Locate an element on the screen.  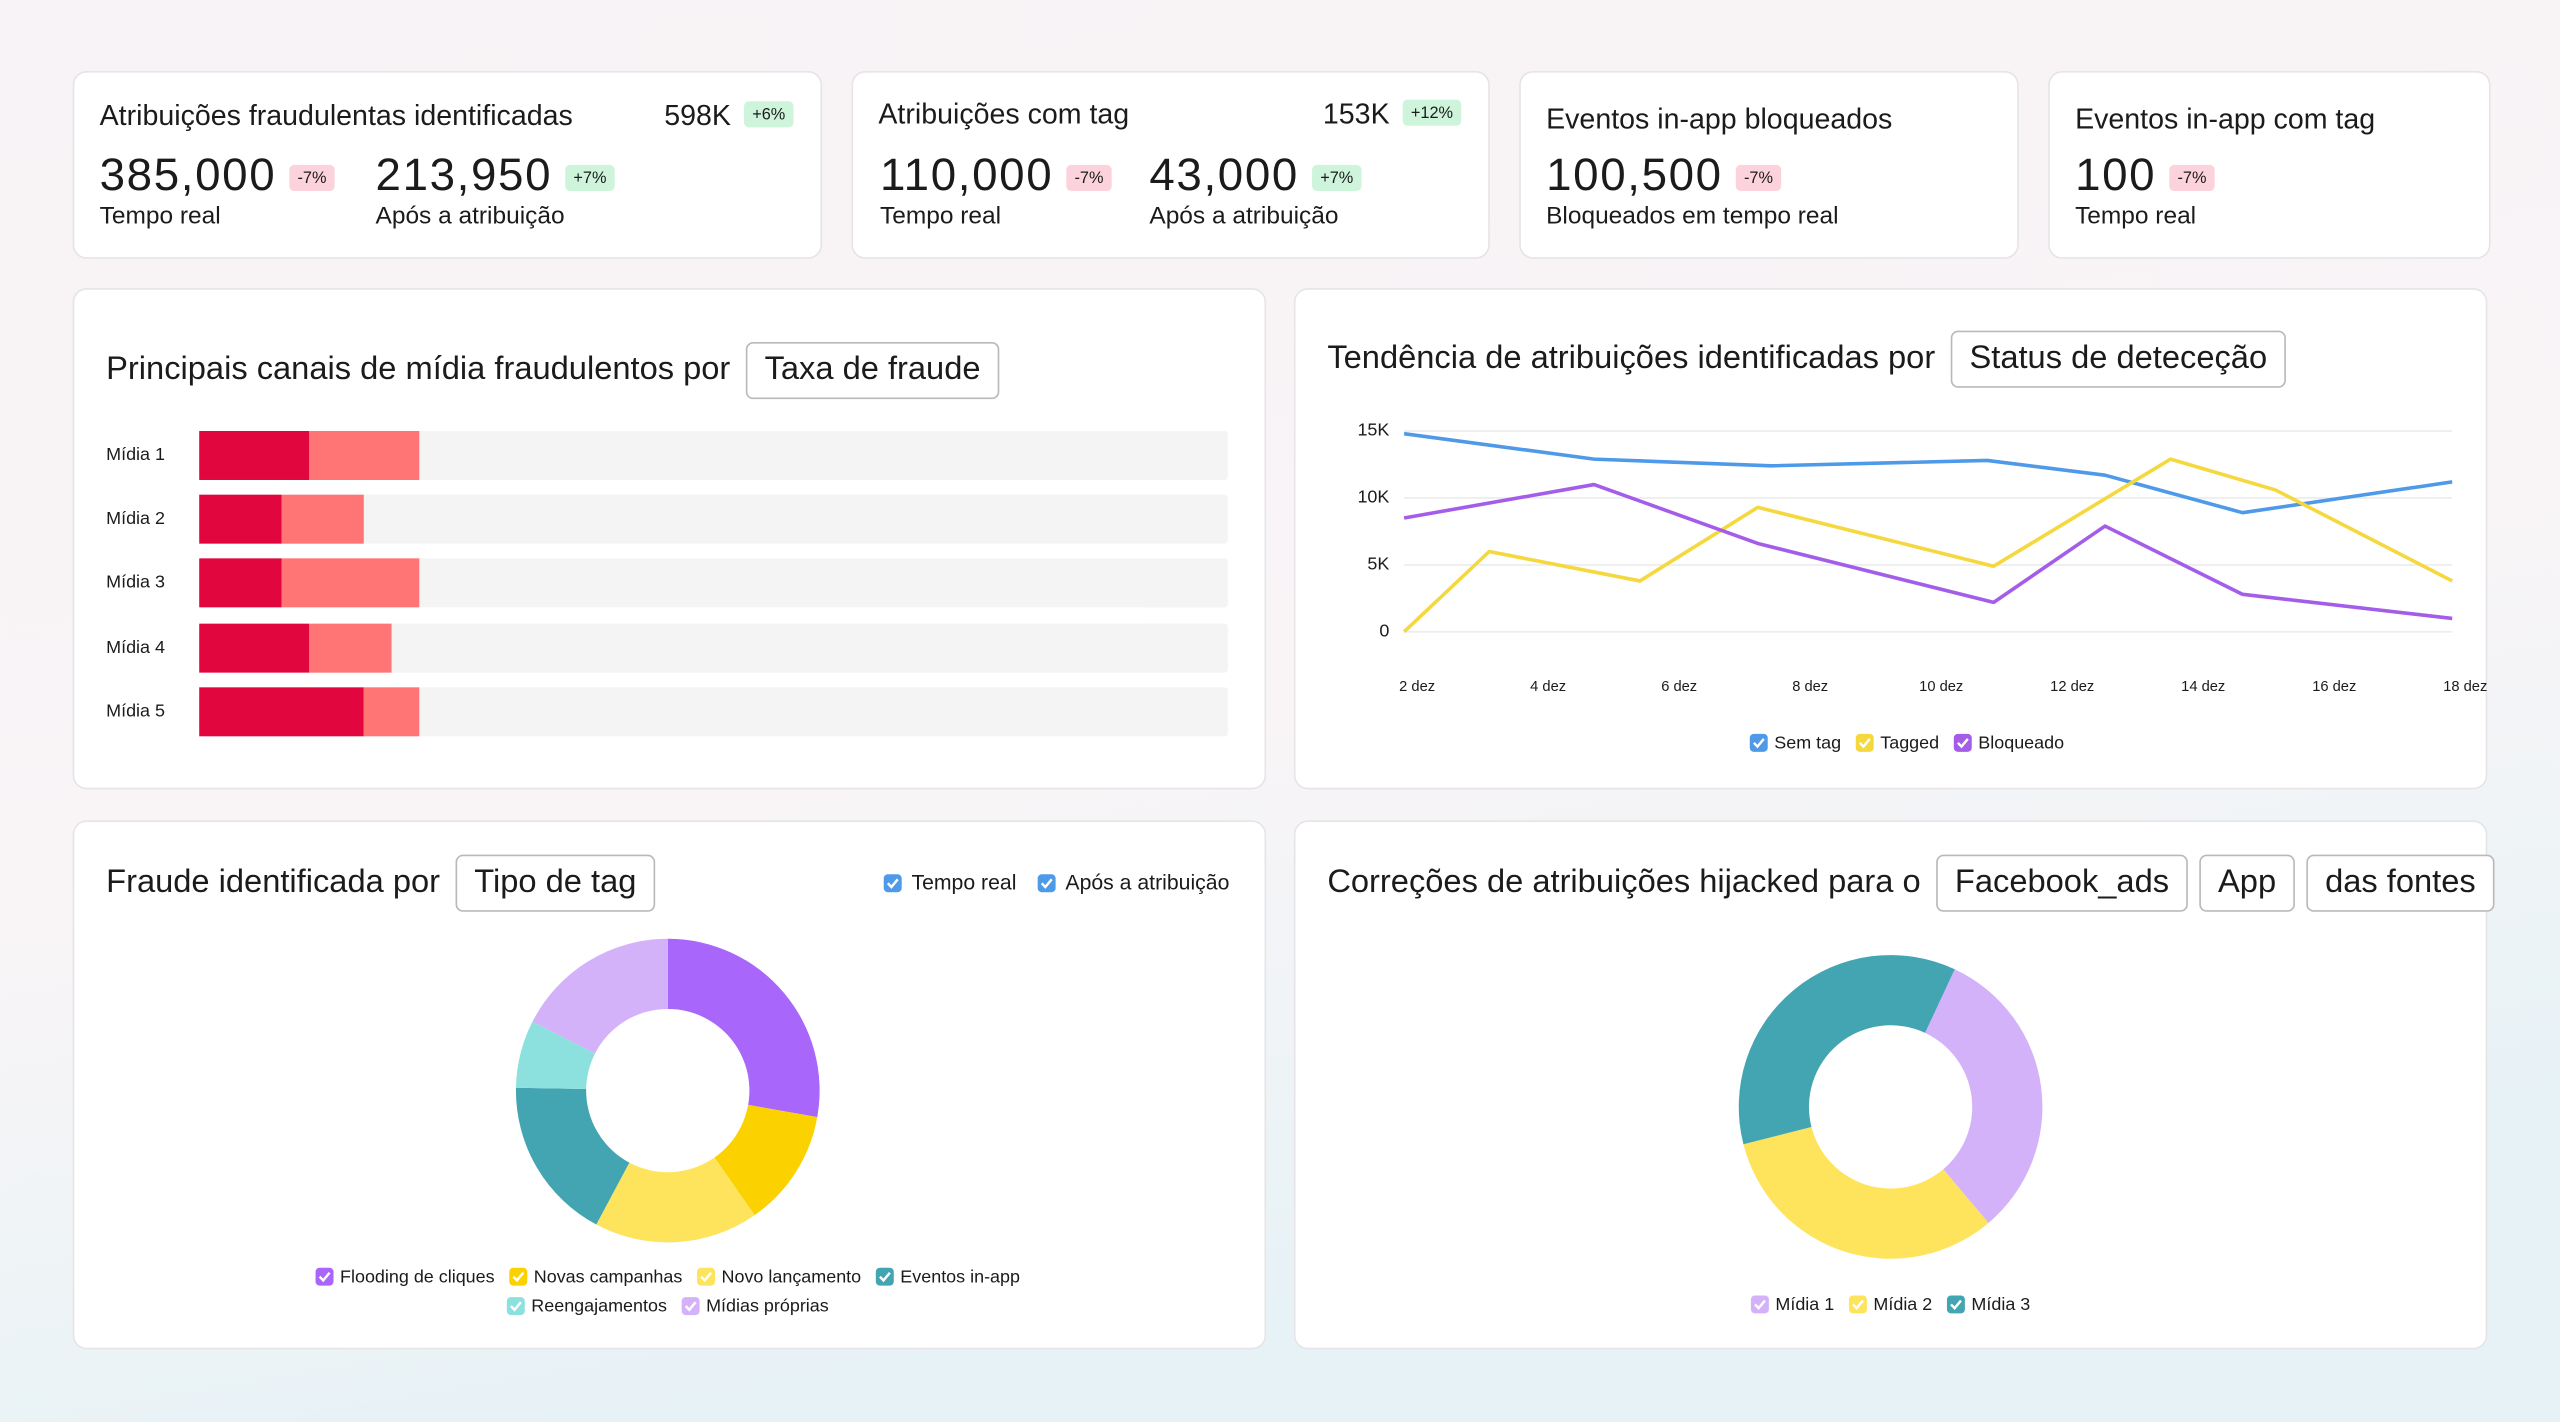
legend-item: Novo lançamento is located at coordinates (779, 1276).